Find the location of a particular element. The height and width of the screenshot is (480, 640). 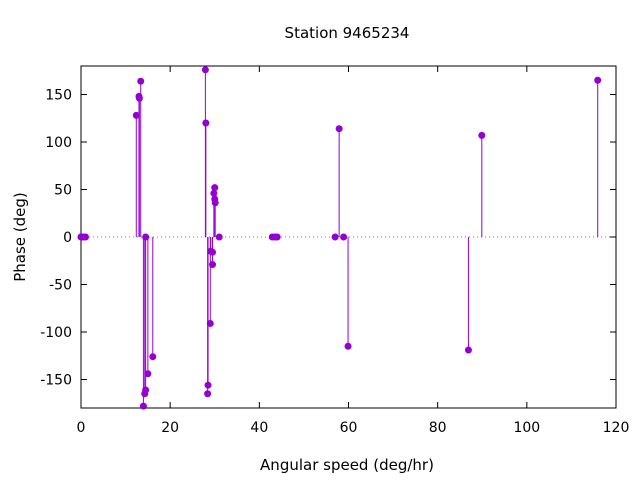

y-axis-label: Phase (deg) is located at coordinates (20, 237).